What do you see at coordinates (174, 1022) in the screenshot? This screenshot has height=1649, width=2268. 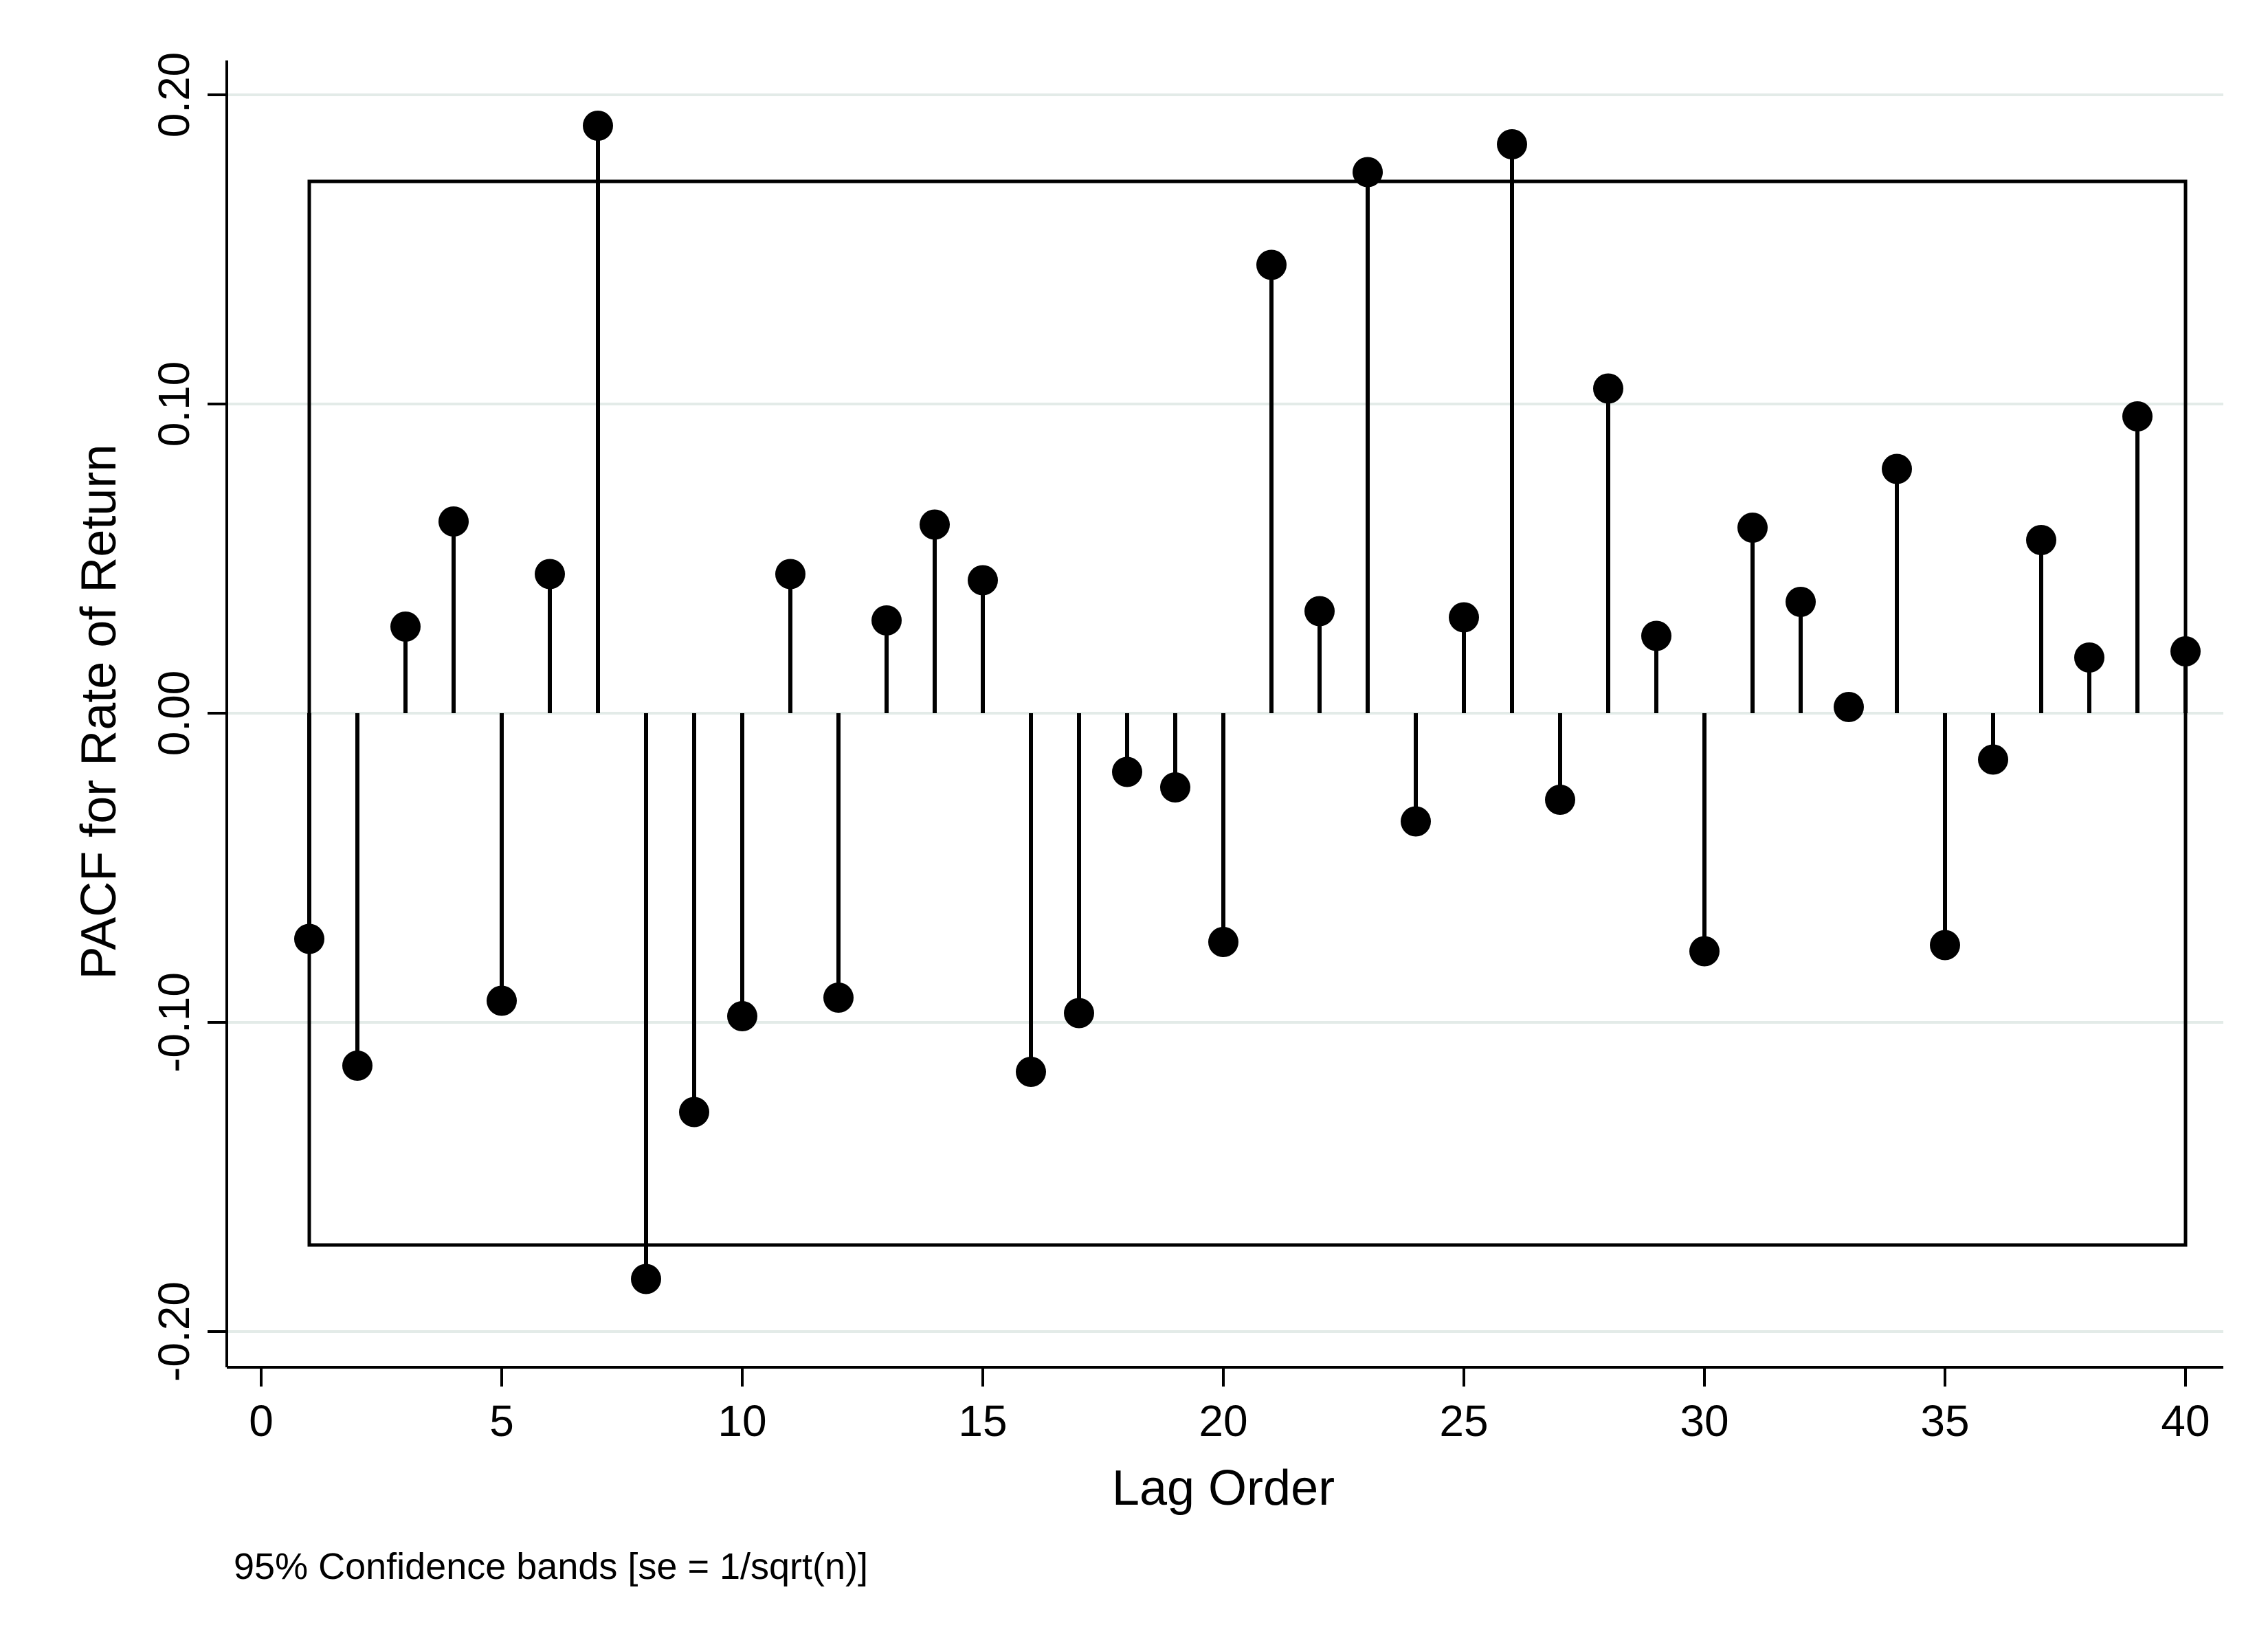 I see `y-tick-label: -0.10` at bounding box center [174, 1022].